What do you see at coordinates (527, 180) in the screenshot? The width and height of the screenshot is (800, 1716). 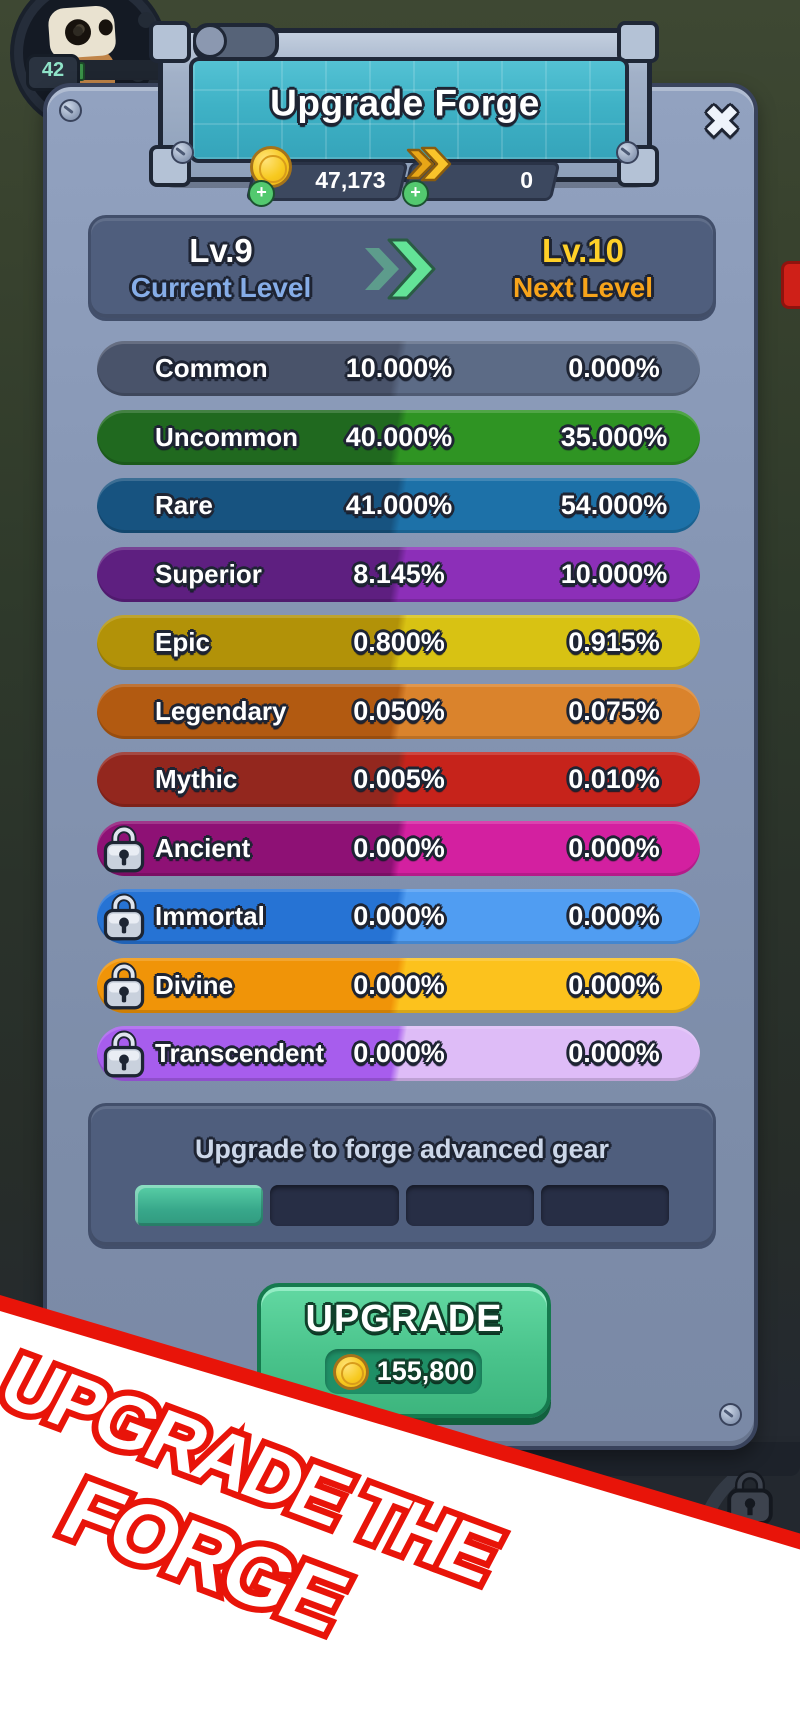 I see `arrow-balance-value: 0` at bounding box center [527, 180].